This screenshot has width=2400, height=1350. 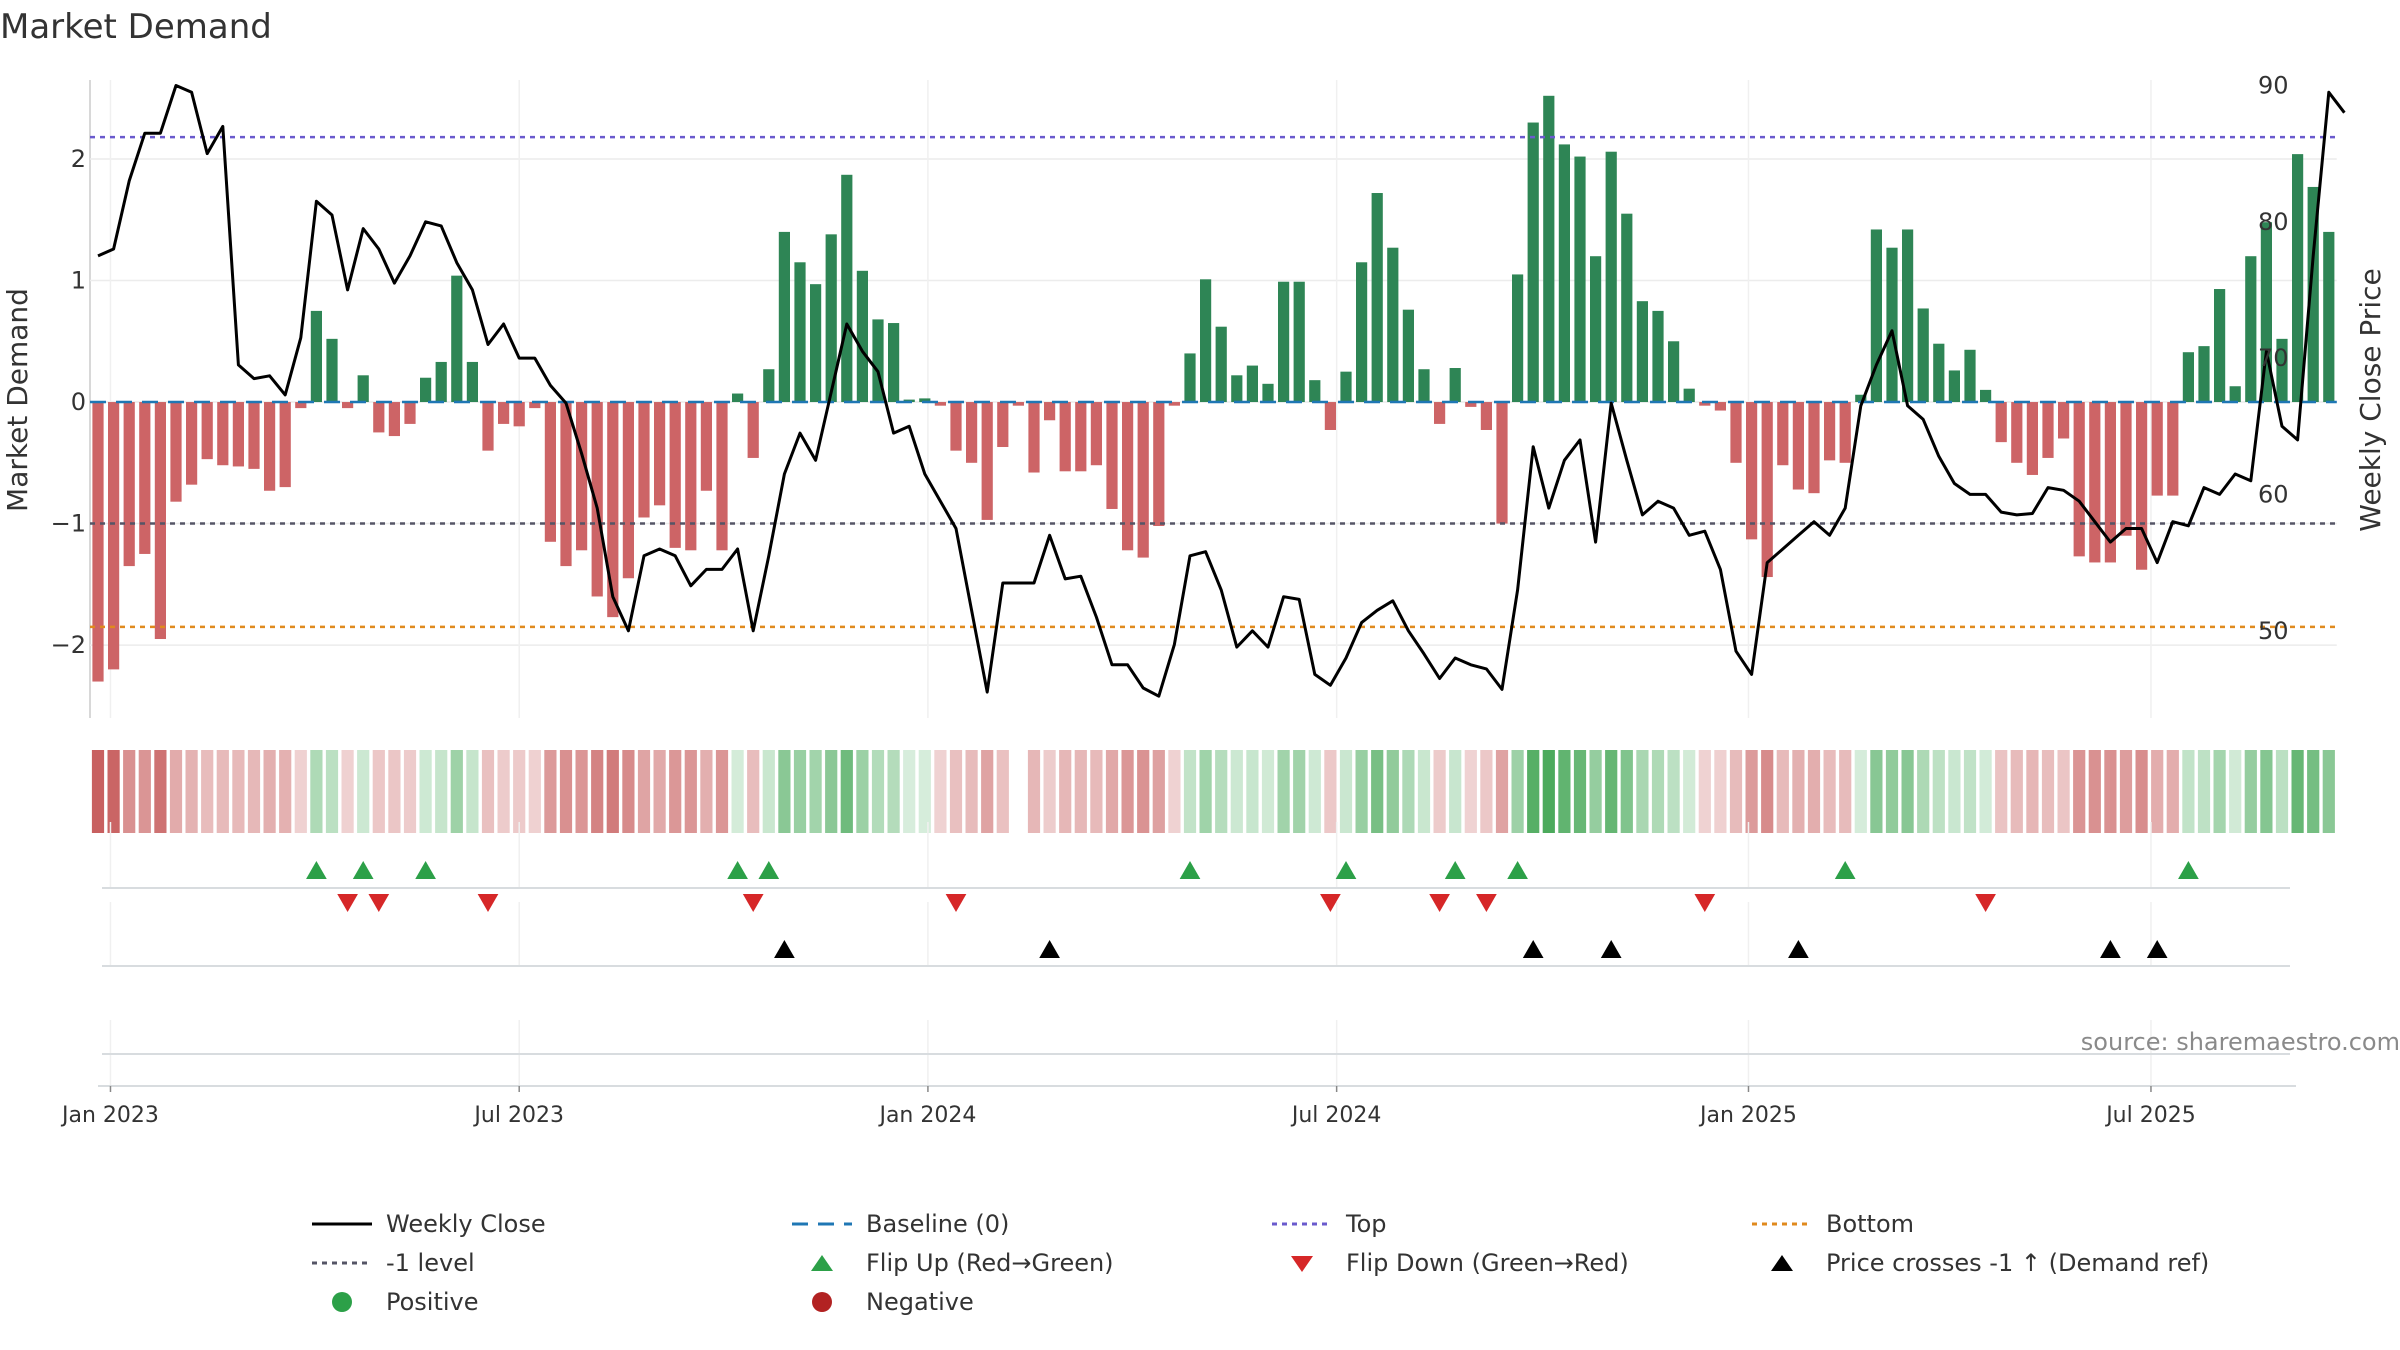 What do you see at coordinates (1870, 1224) in the screenshot?
I see `legend-label: Bottom` at bounding box center [1870, 1224].